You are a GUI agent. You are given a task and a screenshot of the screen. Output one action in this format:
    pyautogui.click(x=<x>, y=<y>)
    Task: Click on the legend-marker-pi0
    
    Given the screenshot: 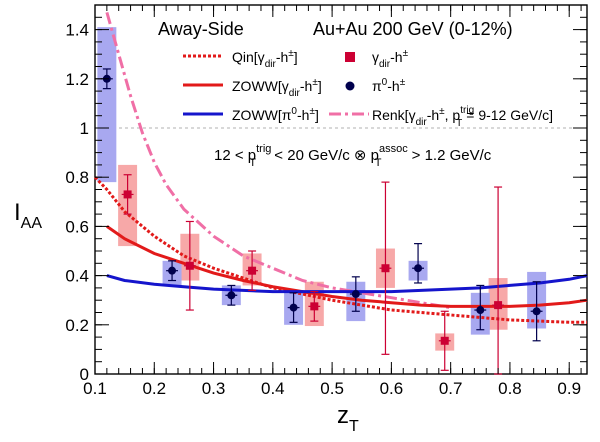 What is the action you would take?
    pyautogui.click(x=350, y=86)
    